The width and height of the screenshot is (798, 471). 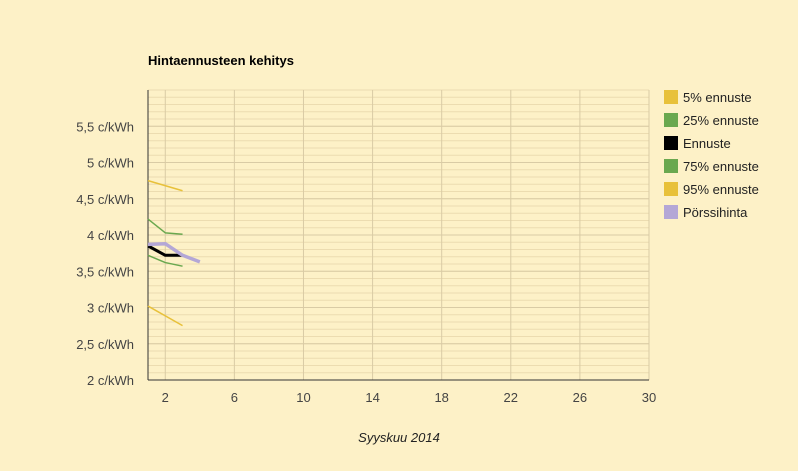 I want to click on y-tick-label: 3,5 c/kWh, so click(x=105, y=271).